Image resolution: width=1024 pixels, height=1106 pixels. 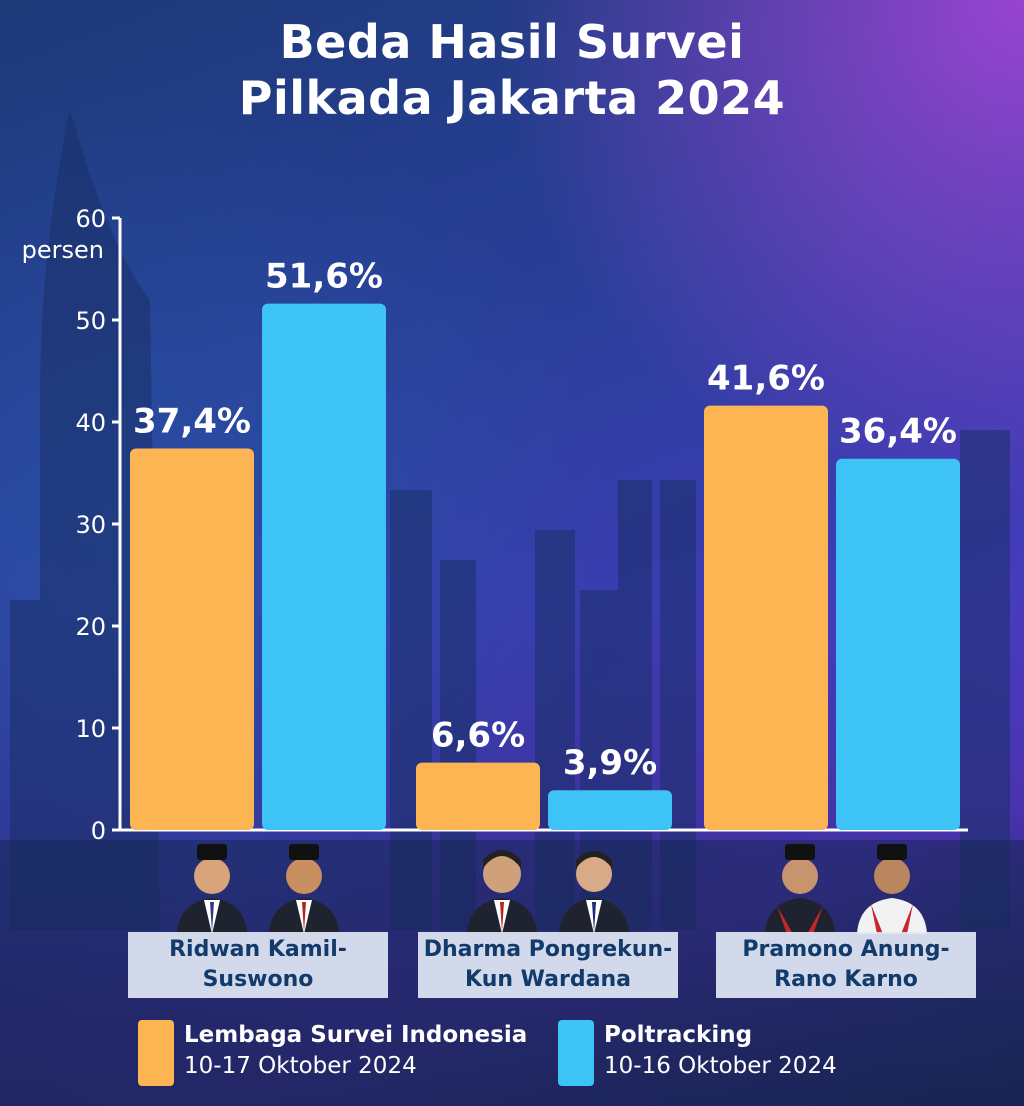 What do you see at coordinates (548, 965) in the screenshot?
I see `candidate-label-2: Dharma Pongrekun- Kun Wardana` at bounding box center [548, 965].